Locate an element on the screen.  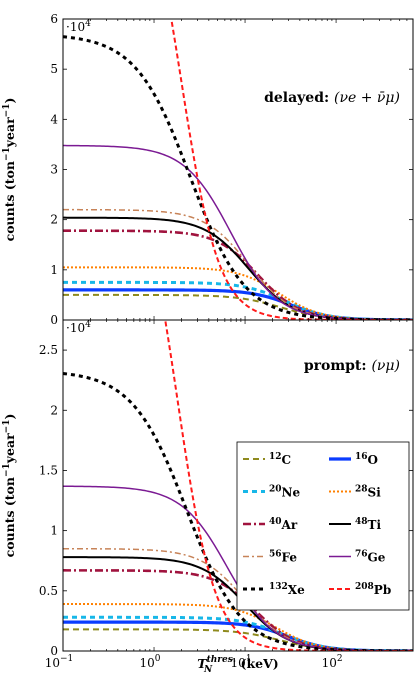
legend-label: 132Xe is located at coordinates (287, 589).